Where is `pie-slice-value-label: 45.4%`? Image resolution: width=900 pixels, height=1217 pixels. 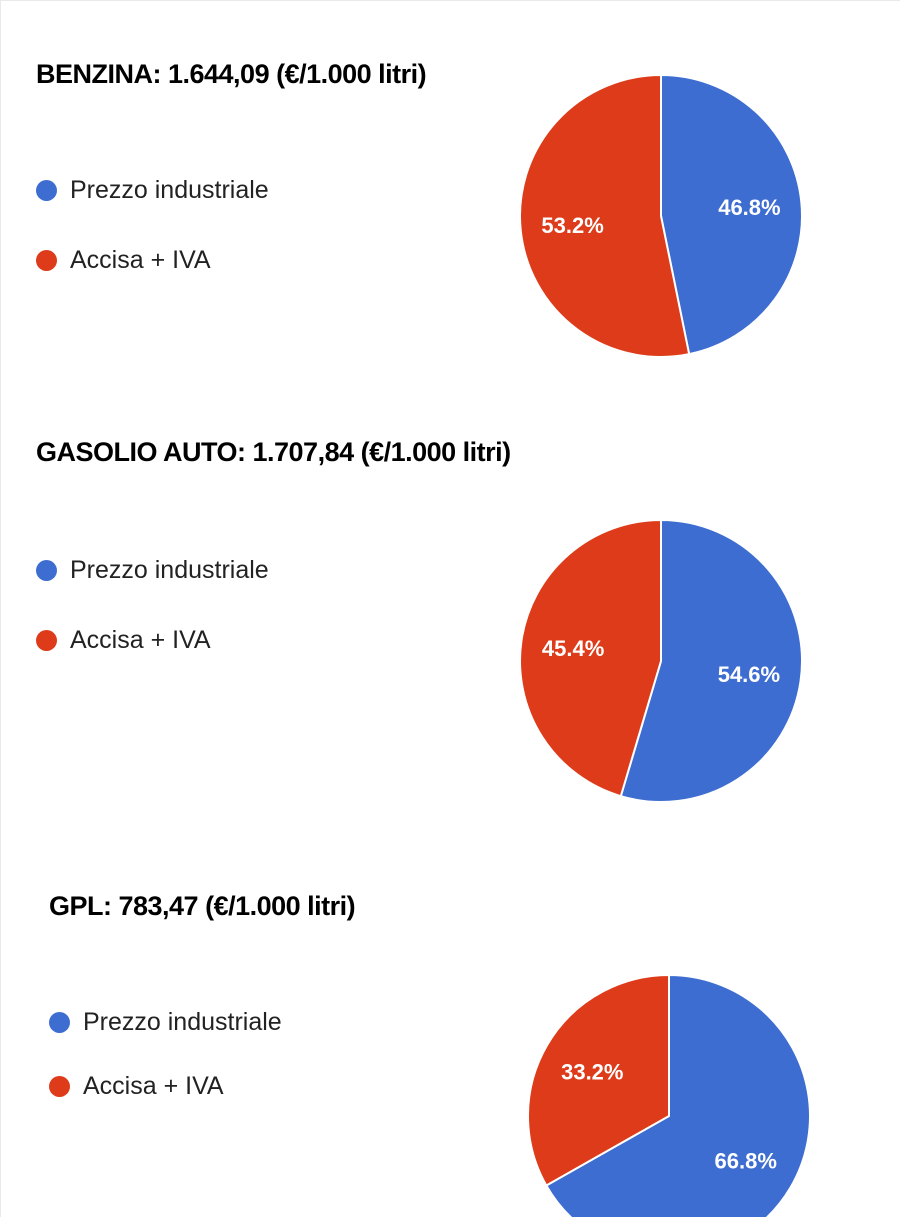
pie-slice-value-label: 45.4% is located at coordinates (573, 648).